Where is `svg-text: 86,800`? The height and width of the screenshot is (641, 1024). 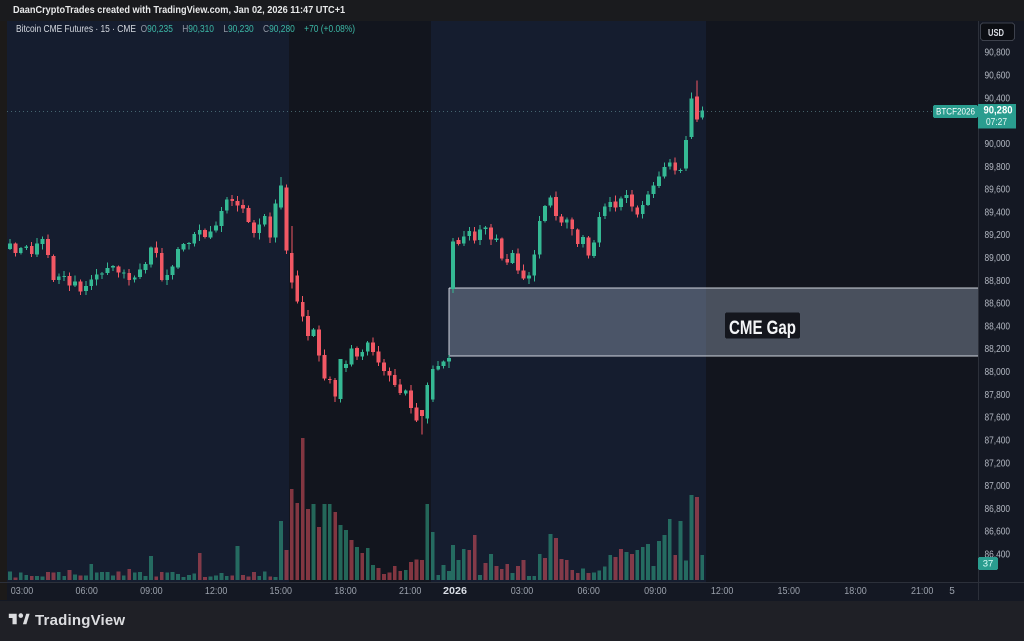 svg-text: 86,800 is located at coordinates (998, 509).